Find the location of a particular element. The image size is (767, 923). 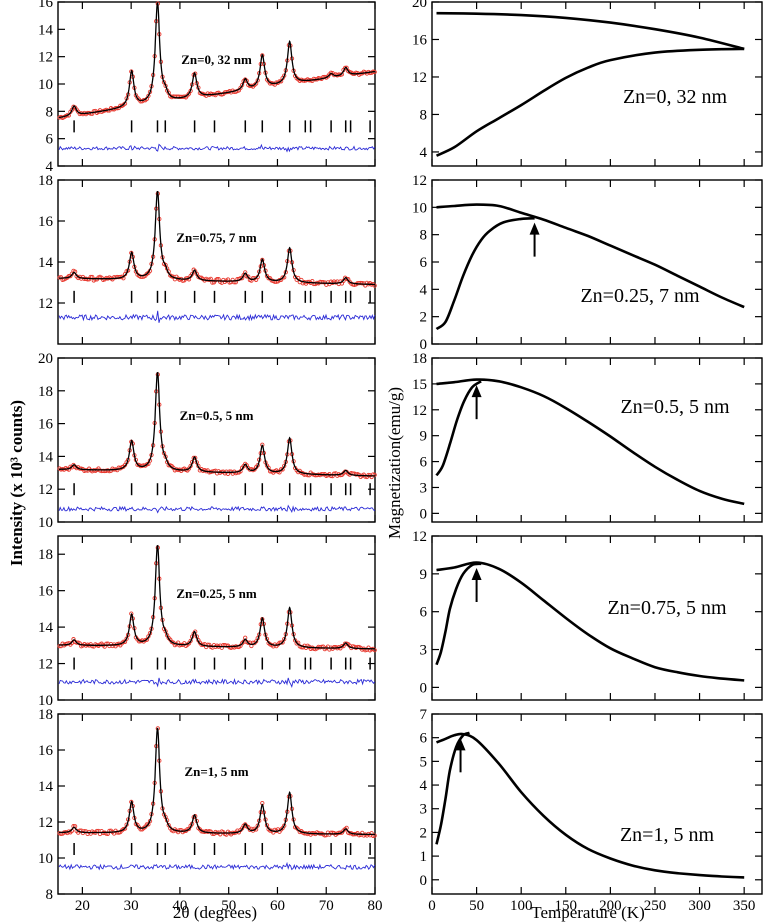

left-x-axis-title: 2θ (degrees) is located at coordinates (215, 912).